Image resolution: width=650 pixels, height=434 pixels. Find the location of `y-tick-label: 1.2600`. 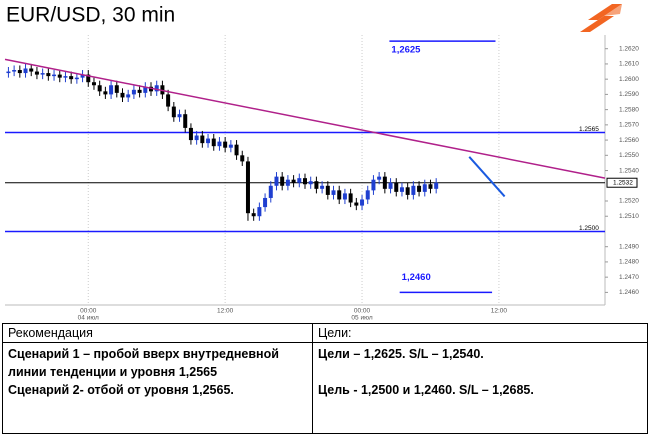

y-tick-label: 1.2600 is located at coordinates (629, 79).